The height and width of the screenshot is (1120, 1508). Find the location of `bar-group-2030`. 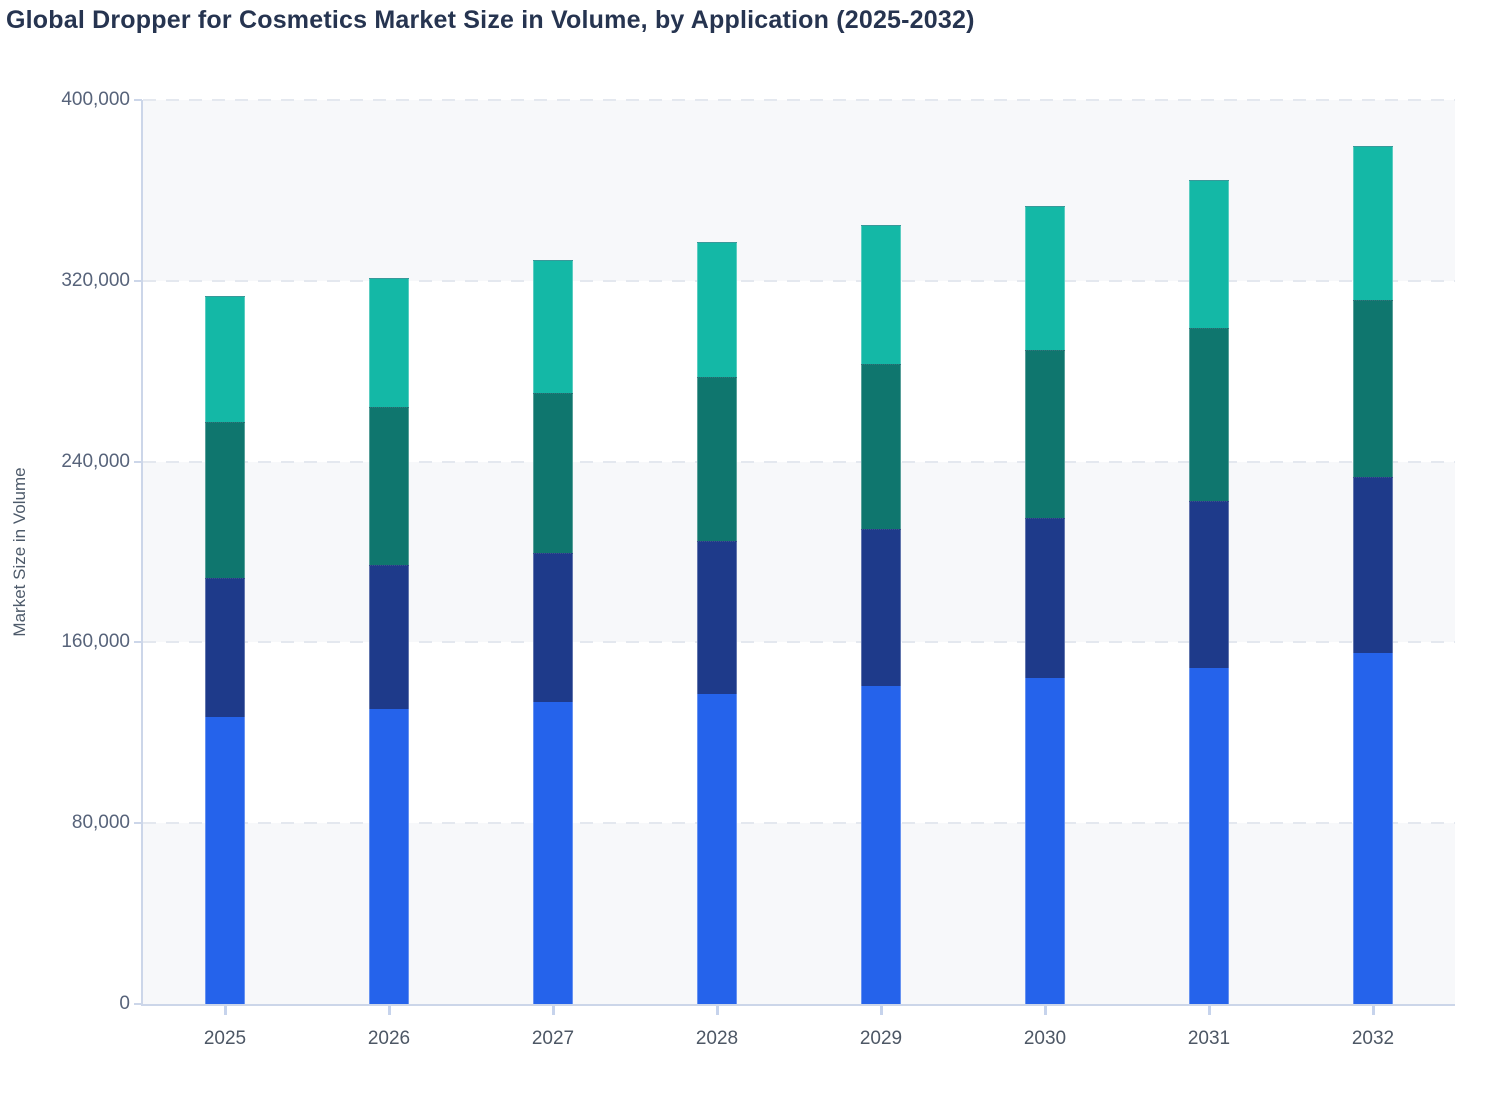

bar-group-2030 is located at coordinates (1045, 604).